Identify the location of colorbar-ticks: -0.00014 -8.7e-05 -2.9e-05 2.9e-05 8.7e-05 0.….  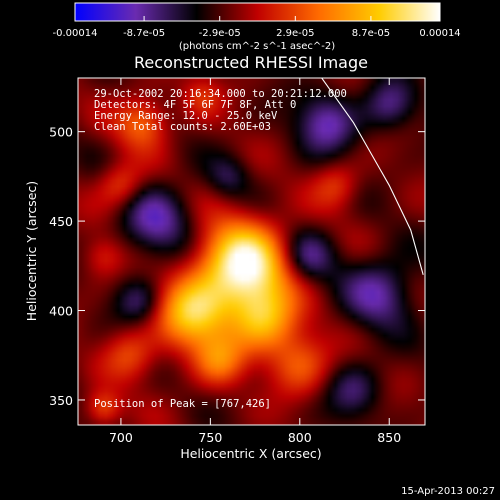
(257, 27).